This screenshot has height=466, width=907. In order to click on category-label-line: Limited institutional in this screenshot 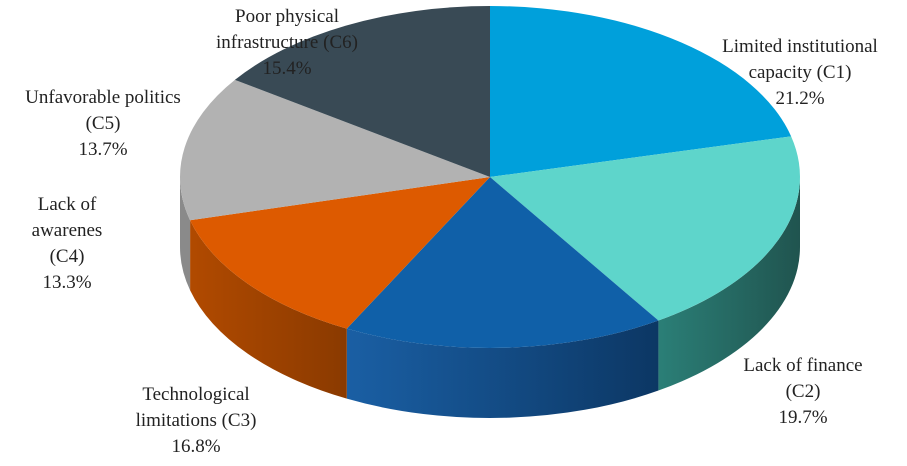, I will do `click(800, 46)`.